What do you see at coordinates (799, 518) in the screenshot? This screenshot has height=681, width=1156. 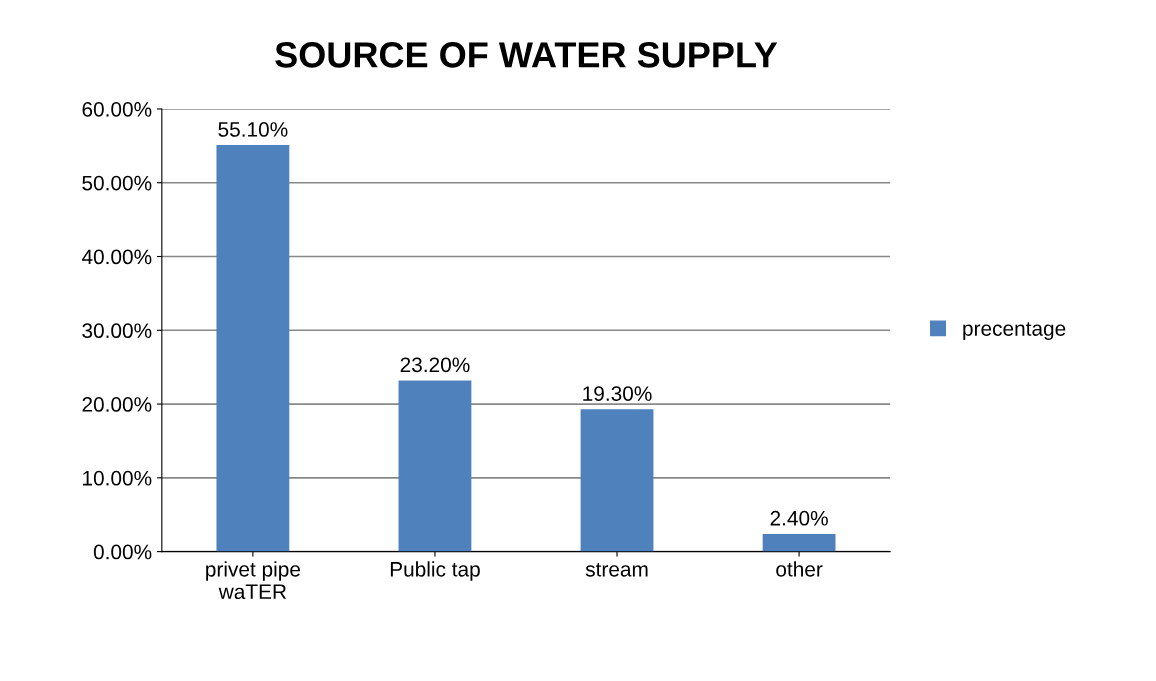 I see `data-label: 2.40%` at bounding box center [799, 518].